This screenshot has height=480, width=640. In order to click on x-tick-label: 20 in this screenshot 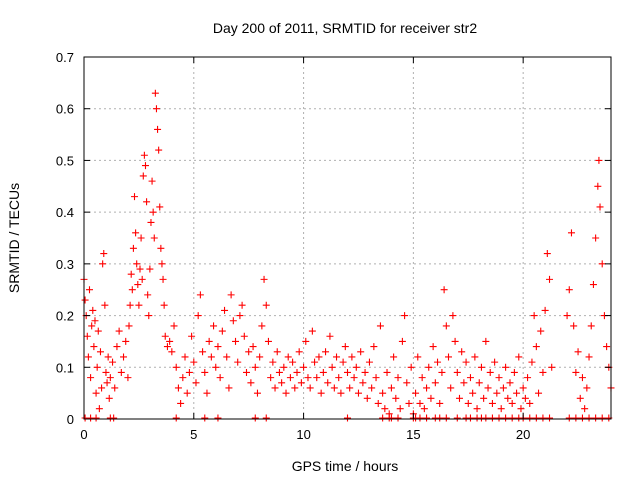, I will do `click(523, 434)`.